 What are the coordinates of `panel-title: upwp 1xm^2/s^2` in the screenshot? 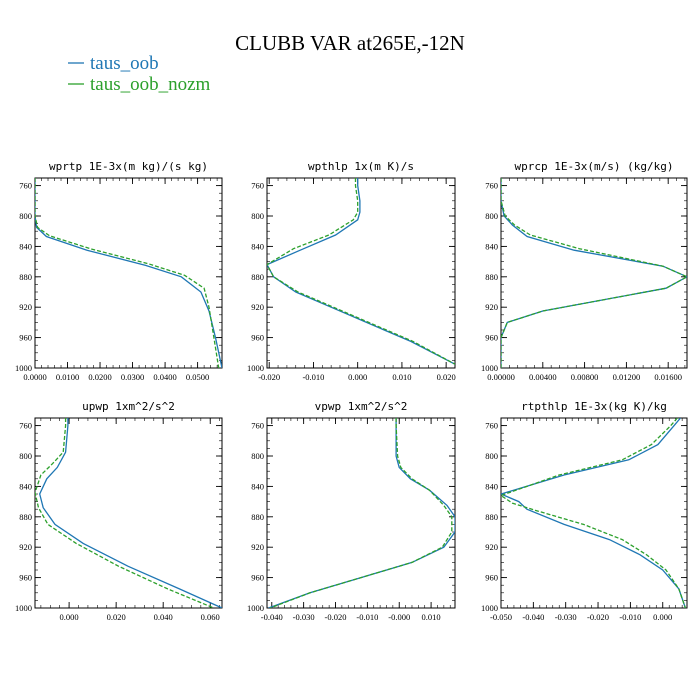 It's located at (128, 406).